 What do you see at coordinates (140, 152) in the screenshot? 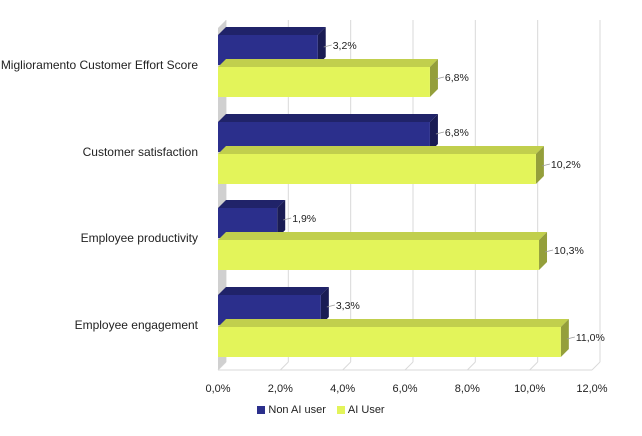
I see `category-label: Customer satisfaction` at bounding box center [140, 152].